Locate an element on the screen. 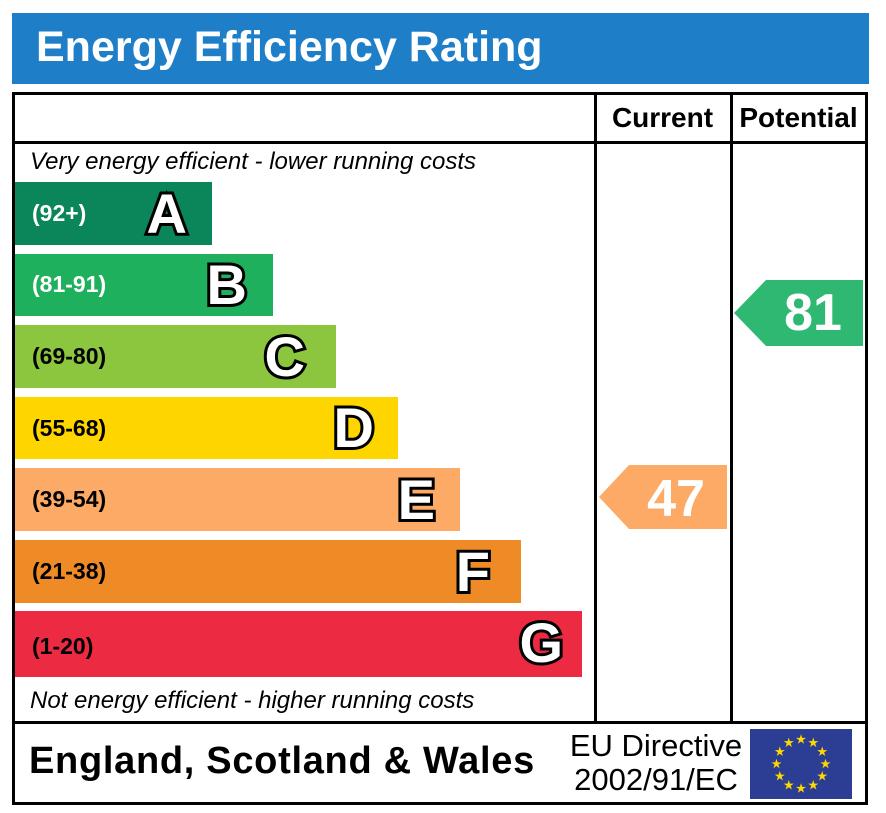 Image resolution: width=886 pixels, height=813 pixels. svg-text: C is located at coordinates (285, 356).